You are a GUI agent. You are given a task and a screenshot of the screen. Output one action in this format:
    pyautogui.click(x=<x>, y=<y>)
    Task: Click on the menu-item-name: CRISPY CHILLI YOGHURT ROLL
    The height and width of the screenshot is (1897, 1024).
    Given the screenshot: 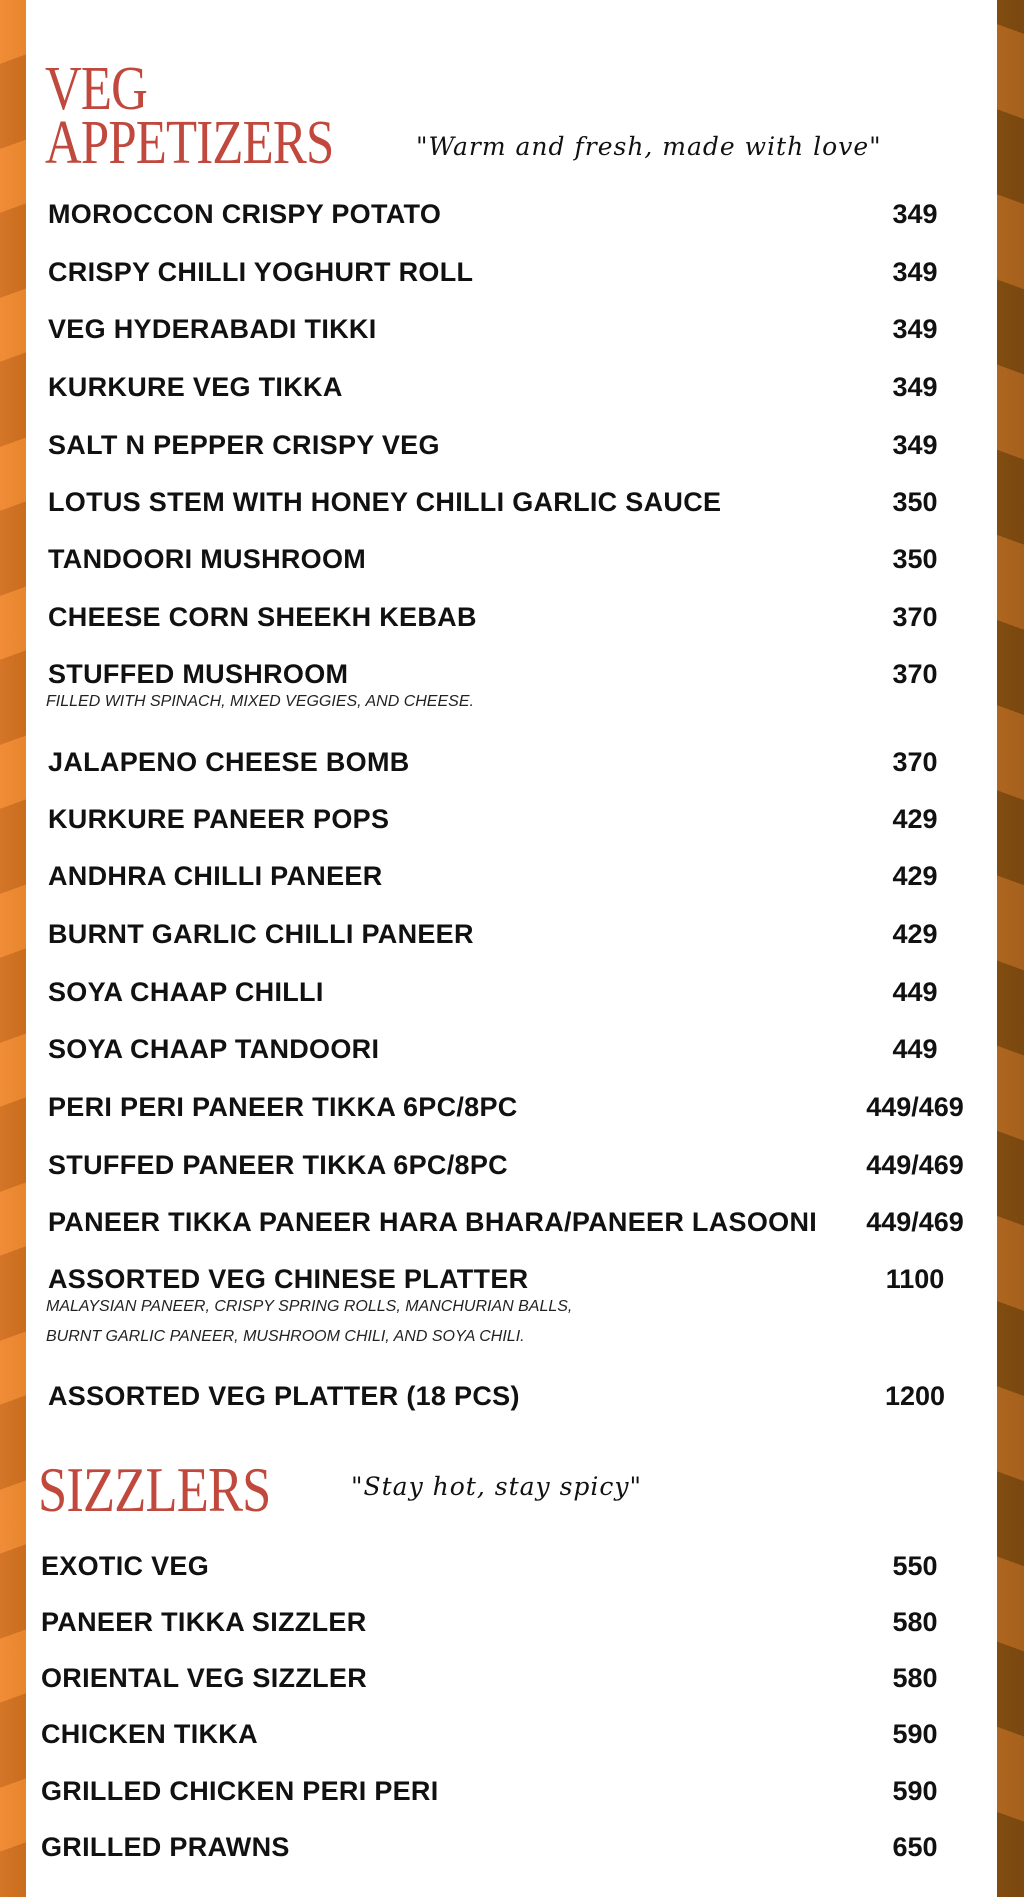 What is the action you would take?
    pyautogui.click(x=261, y=272)
    